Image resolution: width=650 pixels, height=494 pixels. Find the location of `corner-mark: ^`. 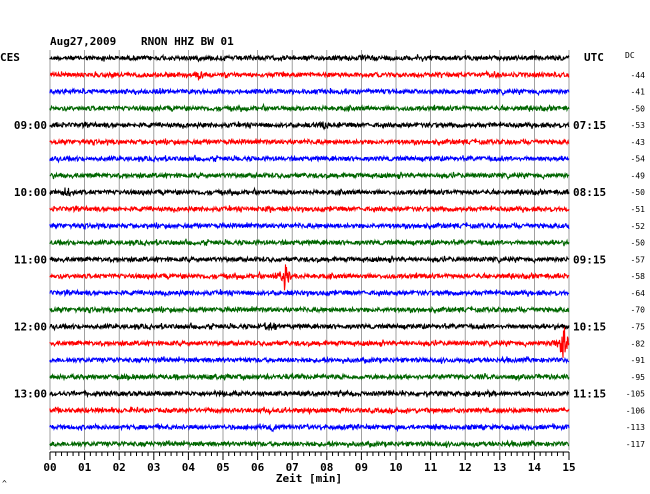

corner-mark: ^ is located at coordinates (4, 483).